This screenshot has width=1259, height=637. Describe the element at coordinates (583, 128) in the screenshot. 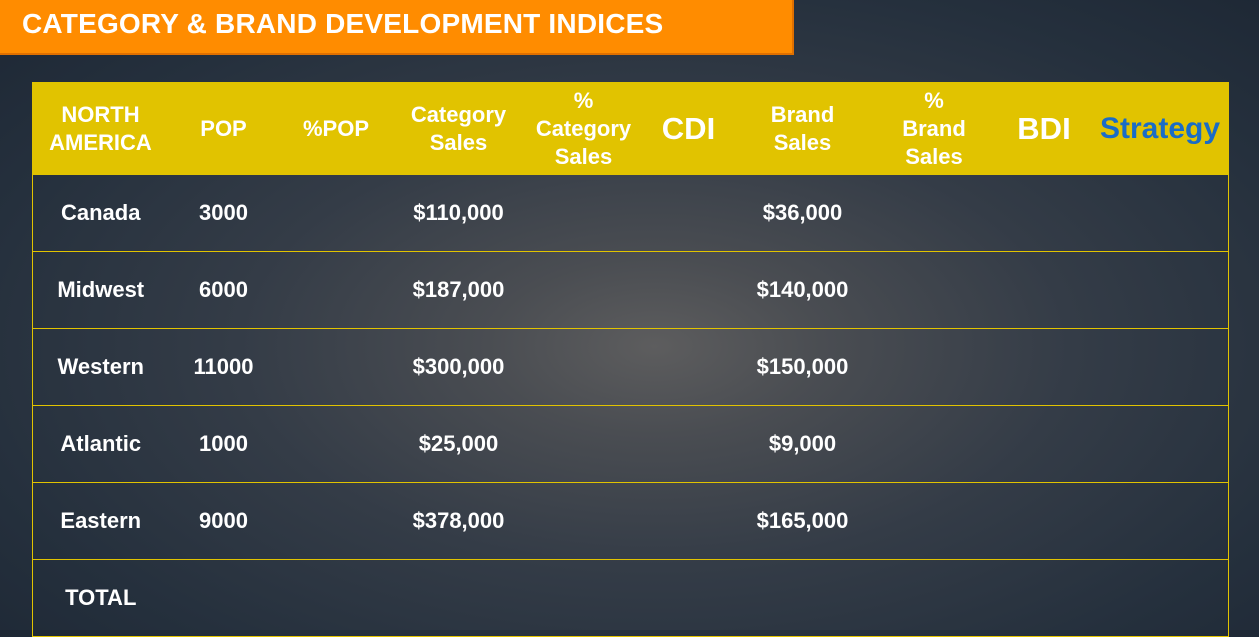

I see `column-header-pct-category-sales: % Category Sales` at that location.